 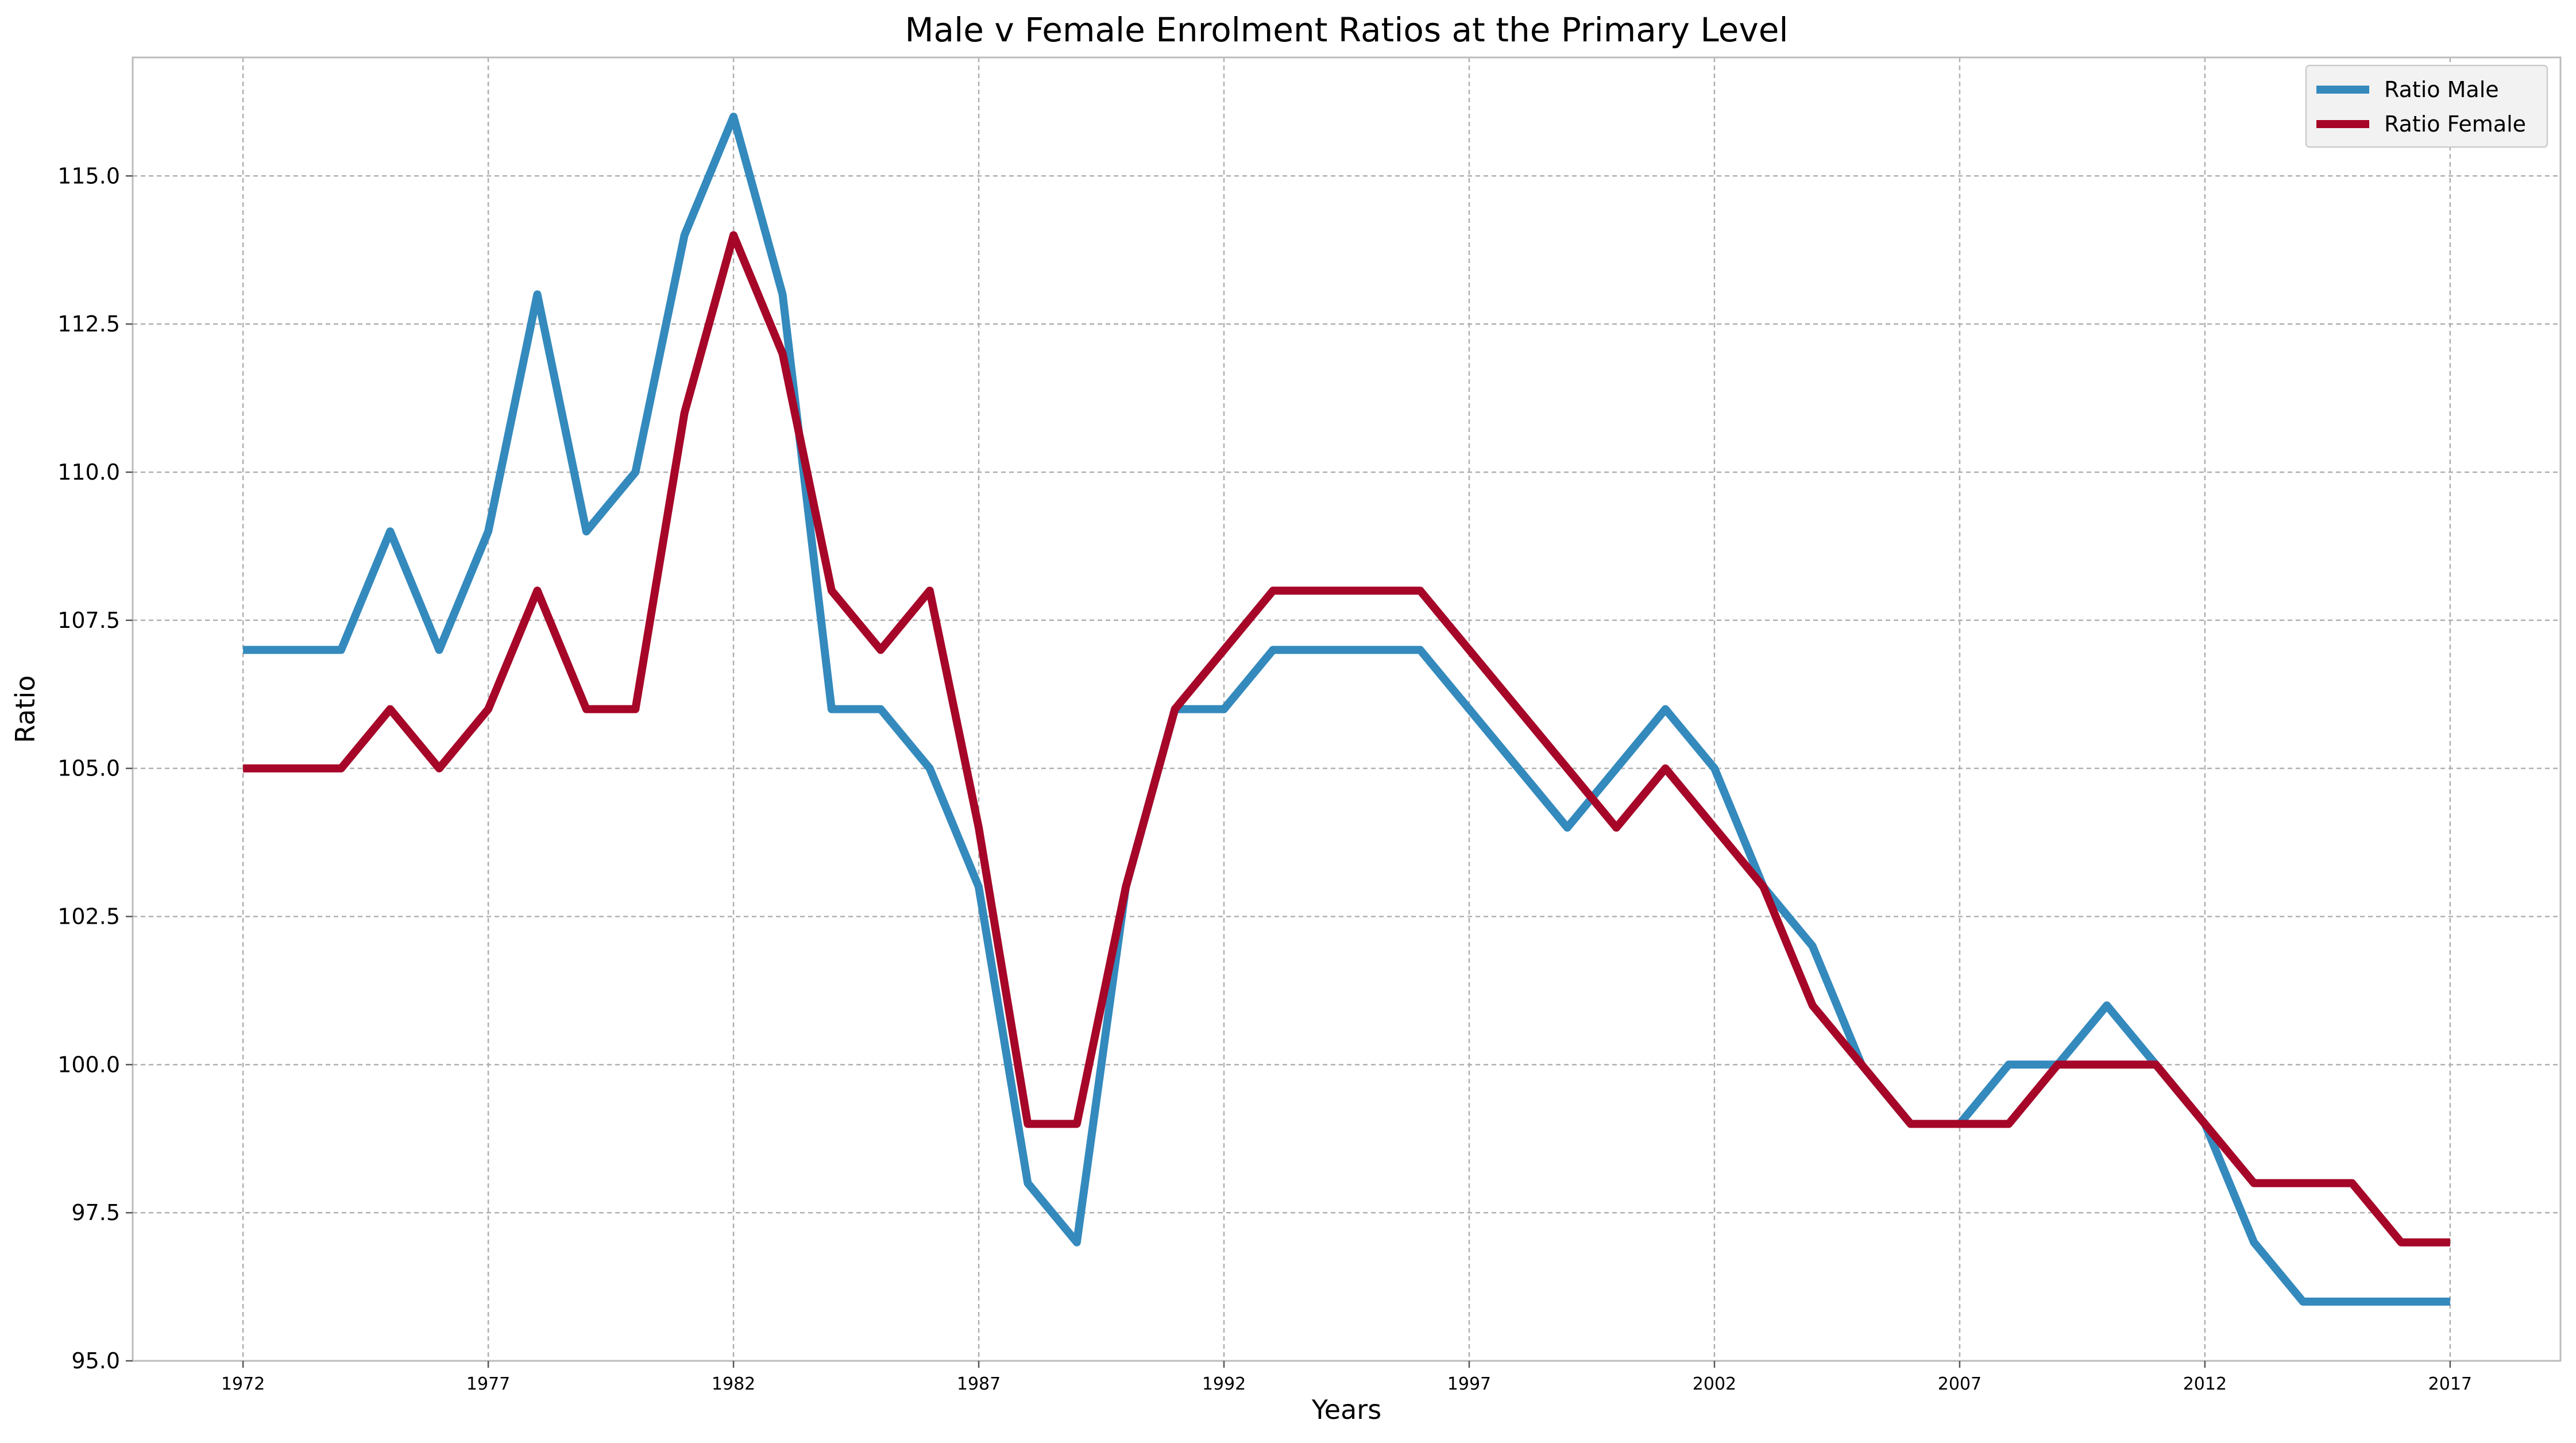 I want to click on y-tick-label: 112.5, so click(x=88, y=324).